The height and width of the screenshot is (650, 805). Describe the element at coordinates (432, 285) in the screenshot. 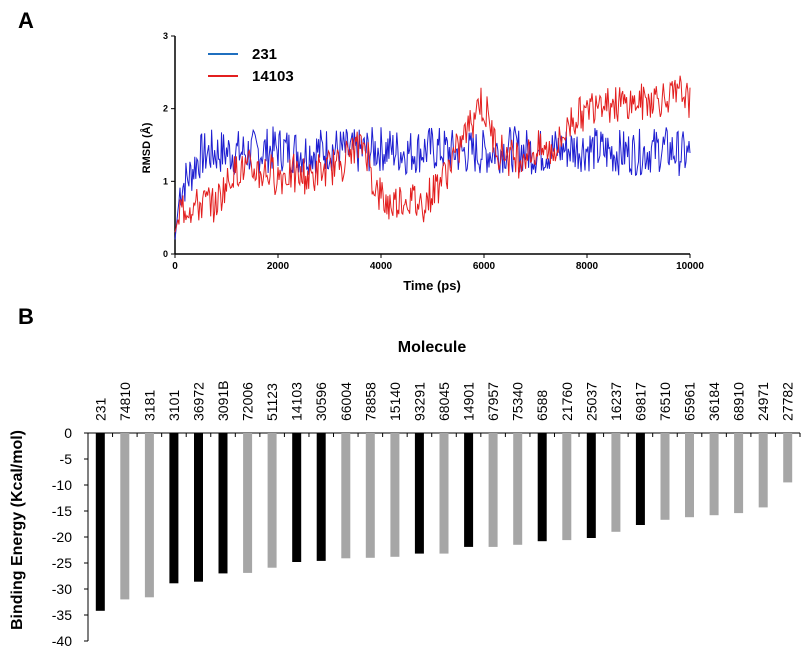

I see `line-x-axis-label: Time (ps)` at that location.